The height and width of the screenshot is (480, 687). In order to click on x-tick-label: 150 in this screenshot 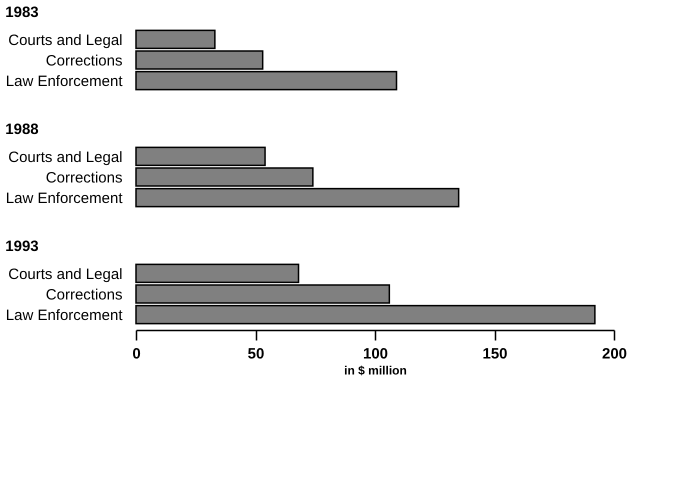, I will do `click(495, 354)`.